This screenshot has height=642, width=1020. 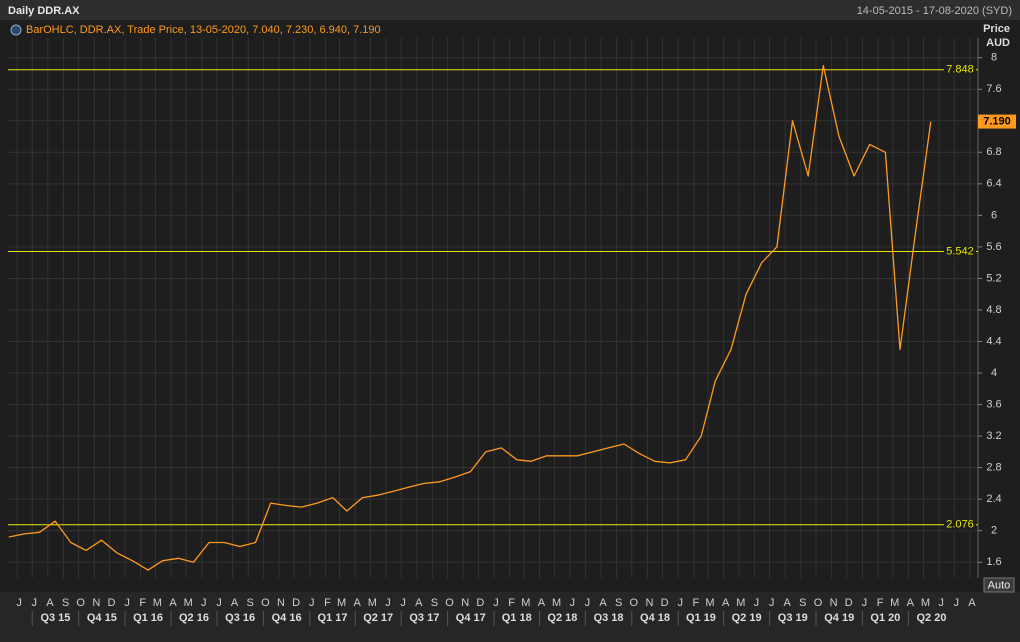 What do you see at coordinates (998, 43) in the screenshot?
I see `y-axis-title: AUD` at bounding box center [998, 43].